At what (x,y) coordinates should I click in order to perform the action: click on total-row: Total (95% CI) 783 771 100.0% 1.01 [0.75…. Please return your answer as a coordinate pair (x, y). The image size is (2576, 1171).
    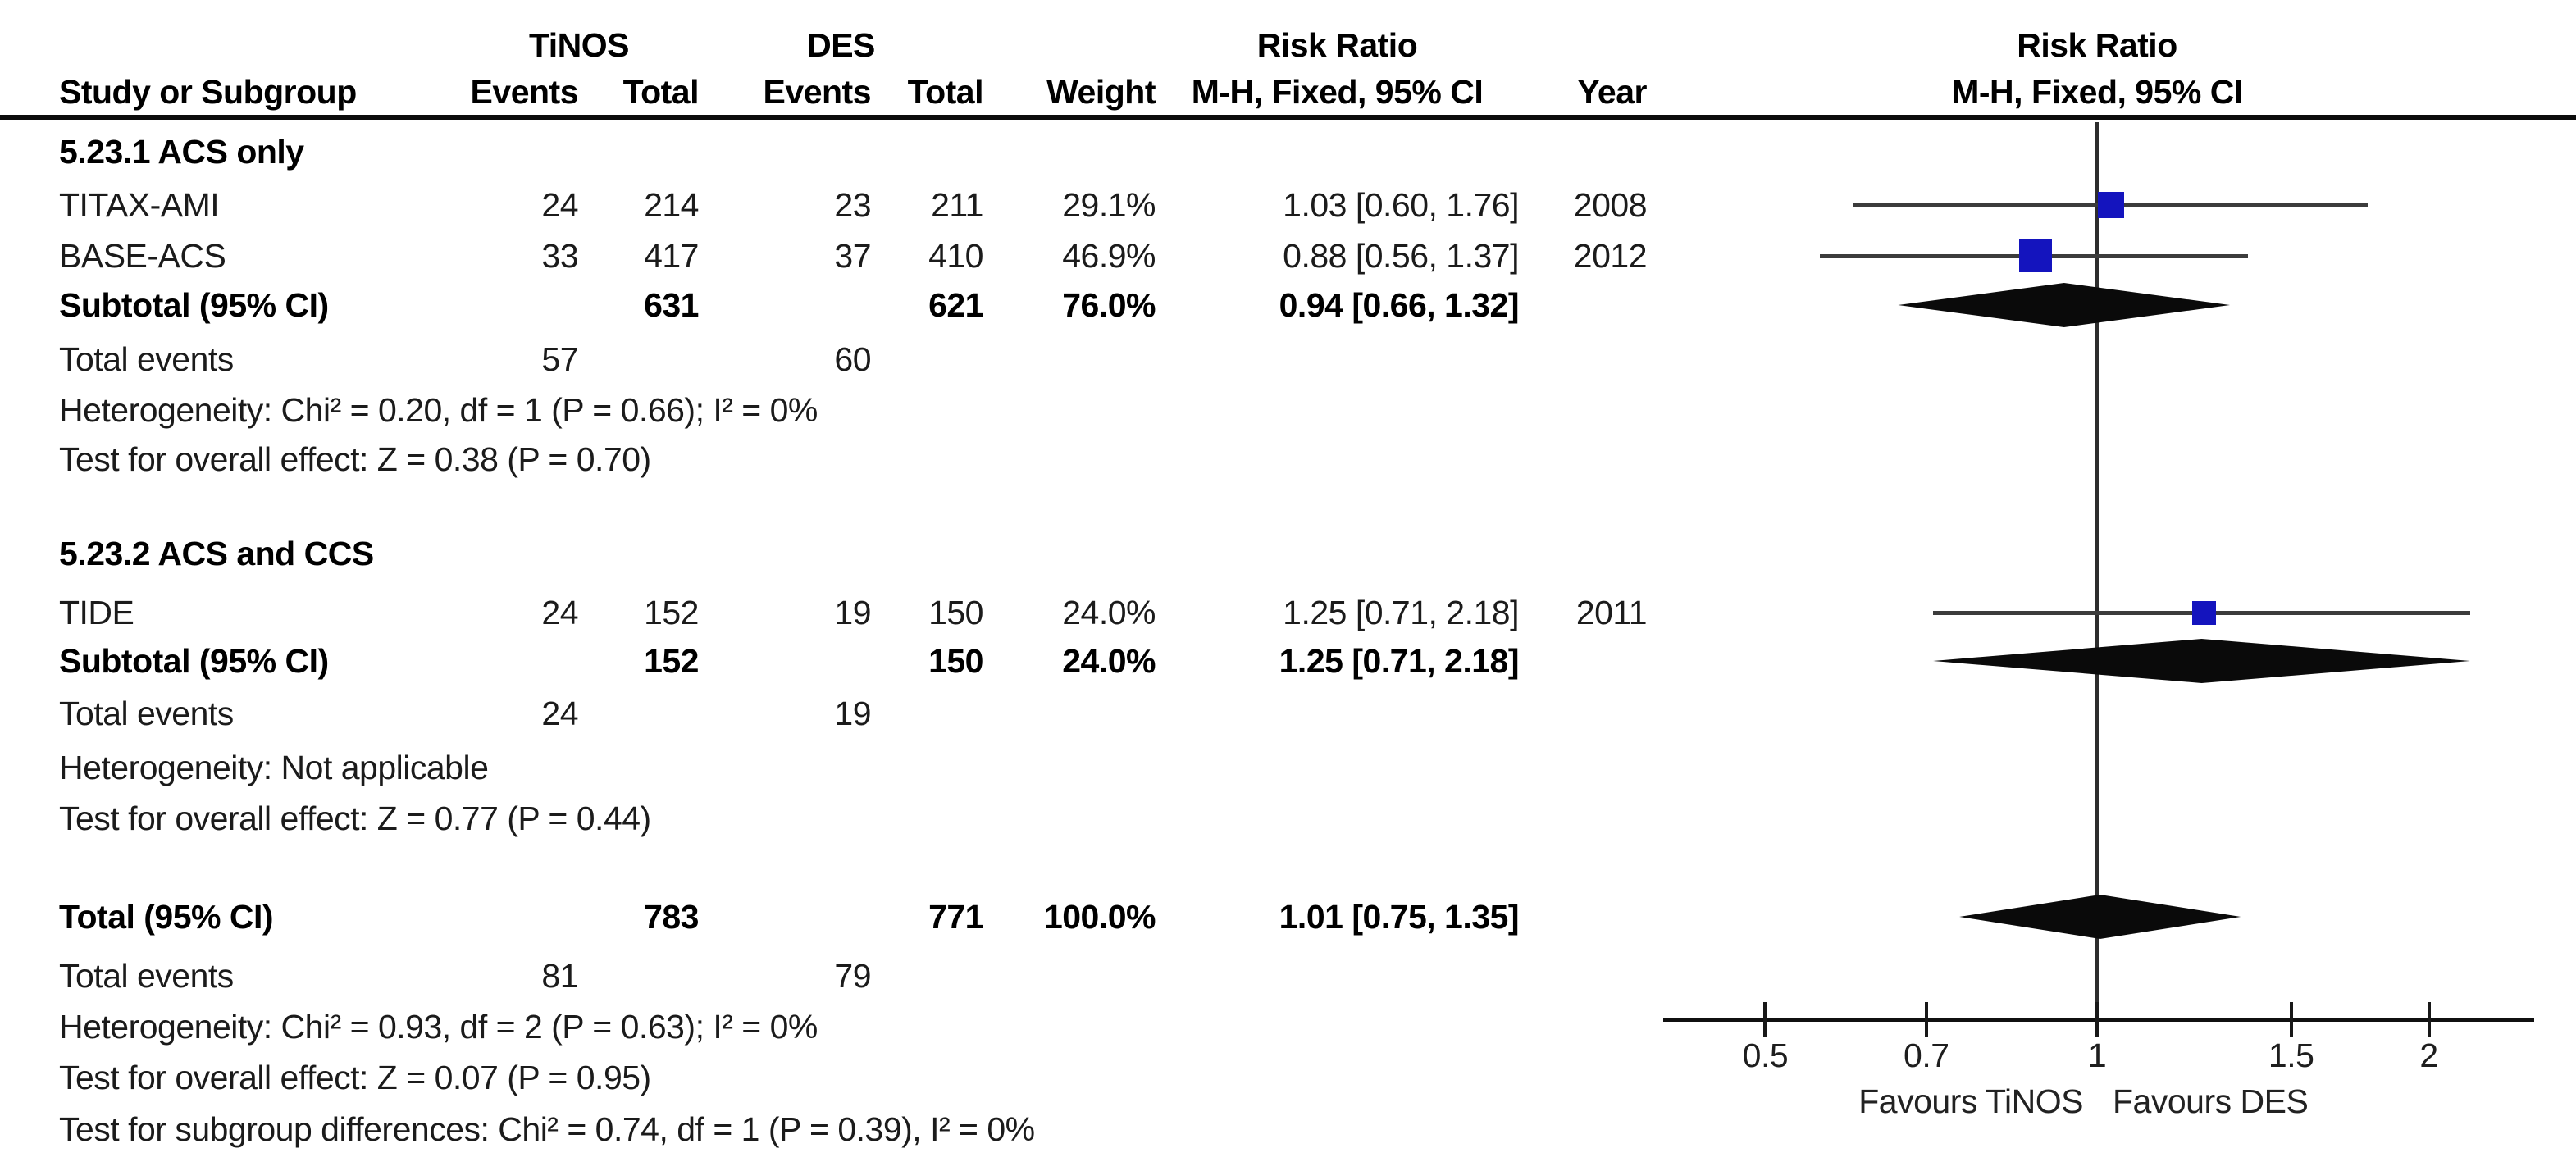
    Looking at the image, I should click on (853, 916).